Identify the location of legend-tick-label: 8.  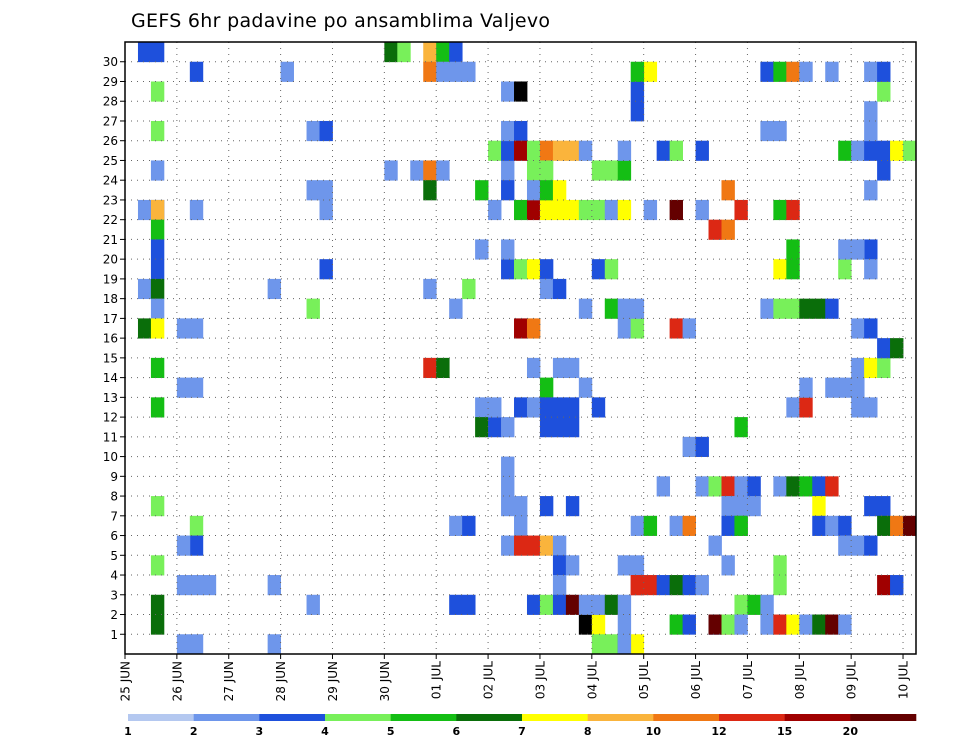
(588, 731).